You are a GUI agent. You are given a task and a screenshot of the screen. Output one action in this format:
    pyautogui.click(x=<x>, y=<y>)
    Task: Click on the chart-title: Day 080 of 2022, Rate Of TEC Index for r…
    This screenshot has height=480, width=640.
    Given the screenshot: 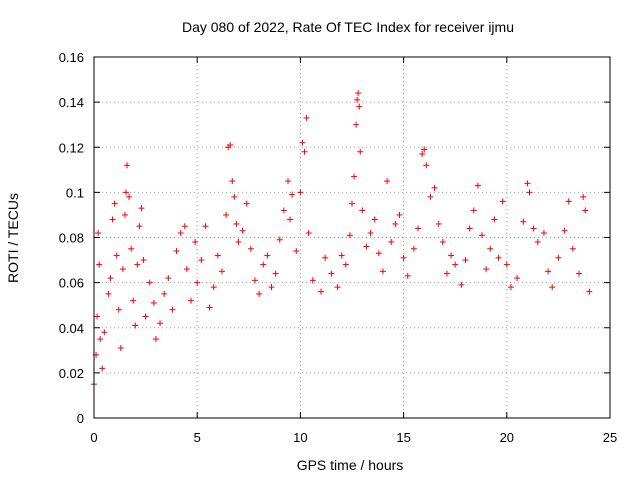 What is the action you would take?
    pyautogui.click(x=348, y=27)
    